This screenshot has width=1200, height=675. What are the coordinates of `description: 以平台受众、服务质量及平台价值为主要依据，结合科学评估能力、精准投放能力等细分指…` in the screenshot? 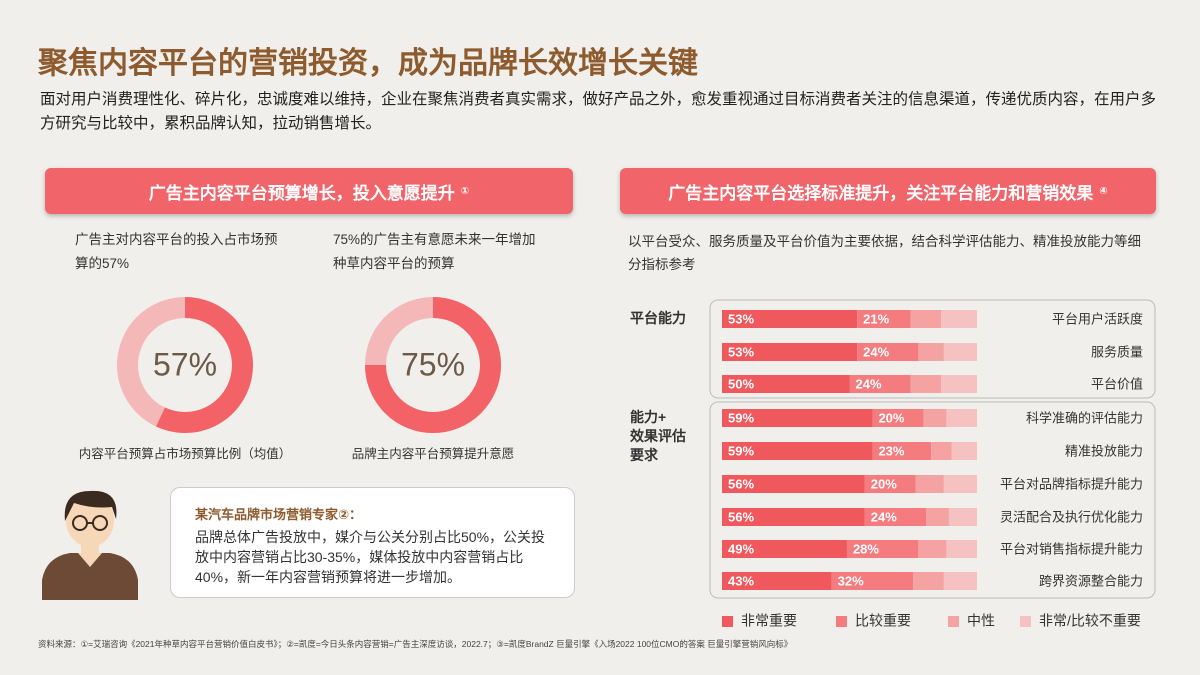 It's located at (884, 253).